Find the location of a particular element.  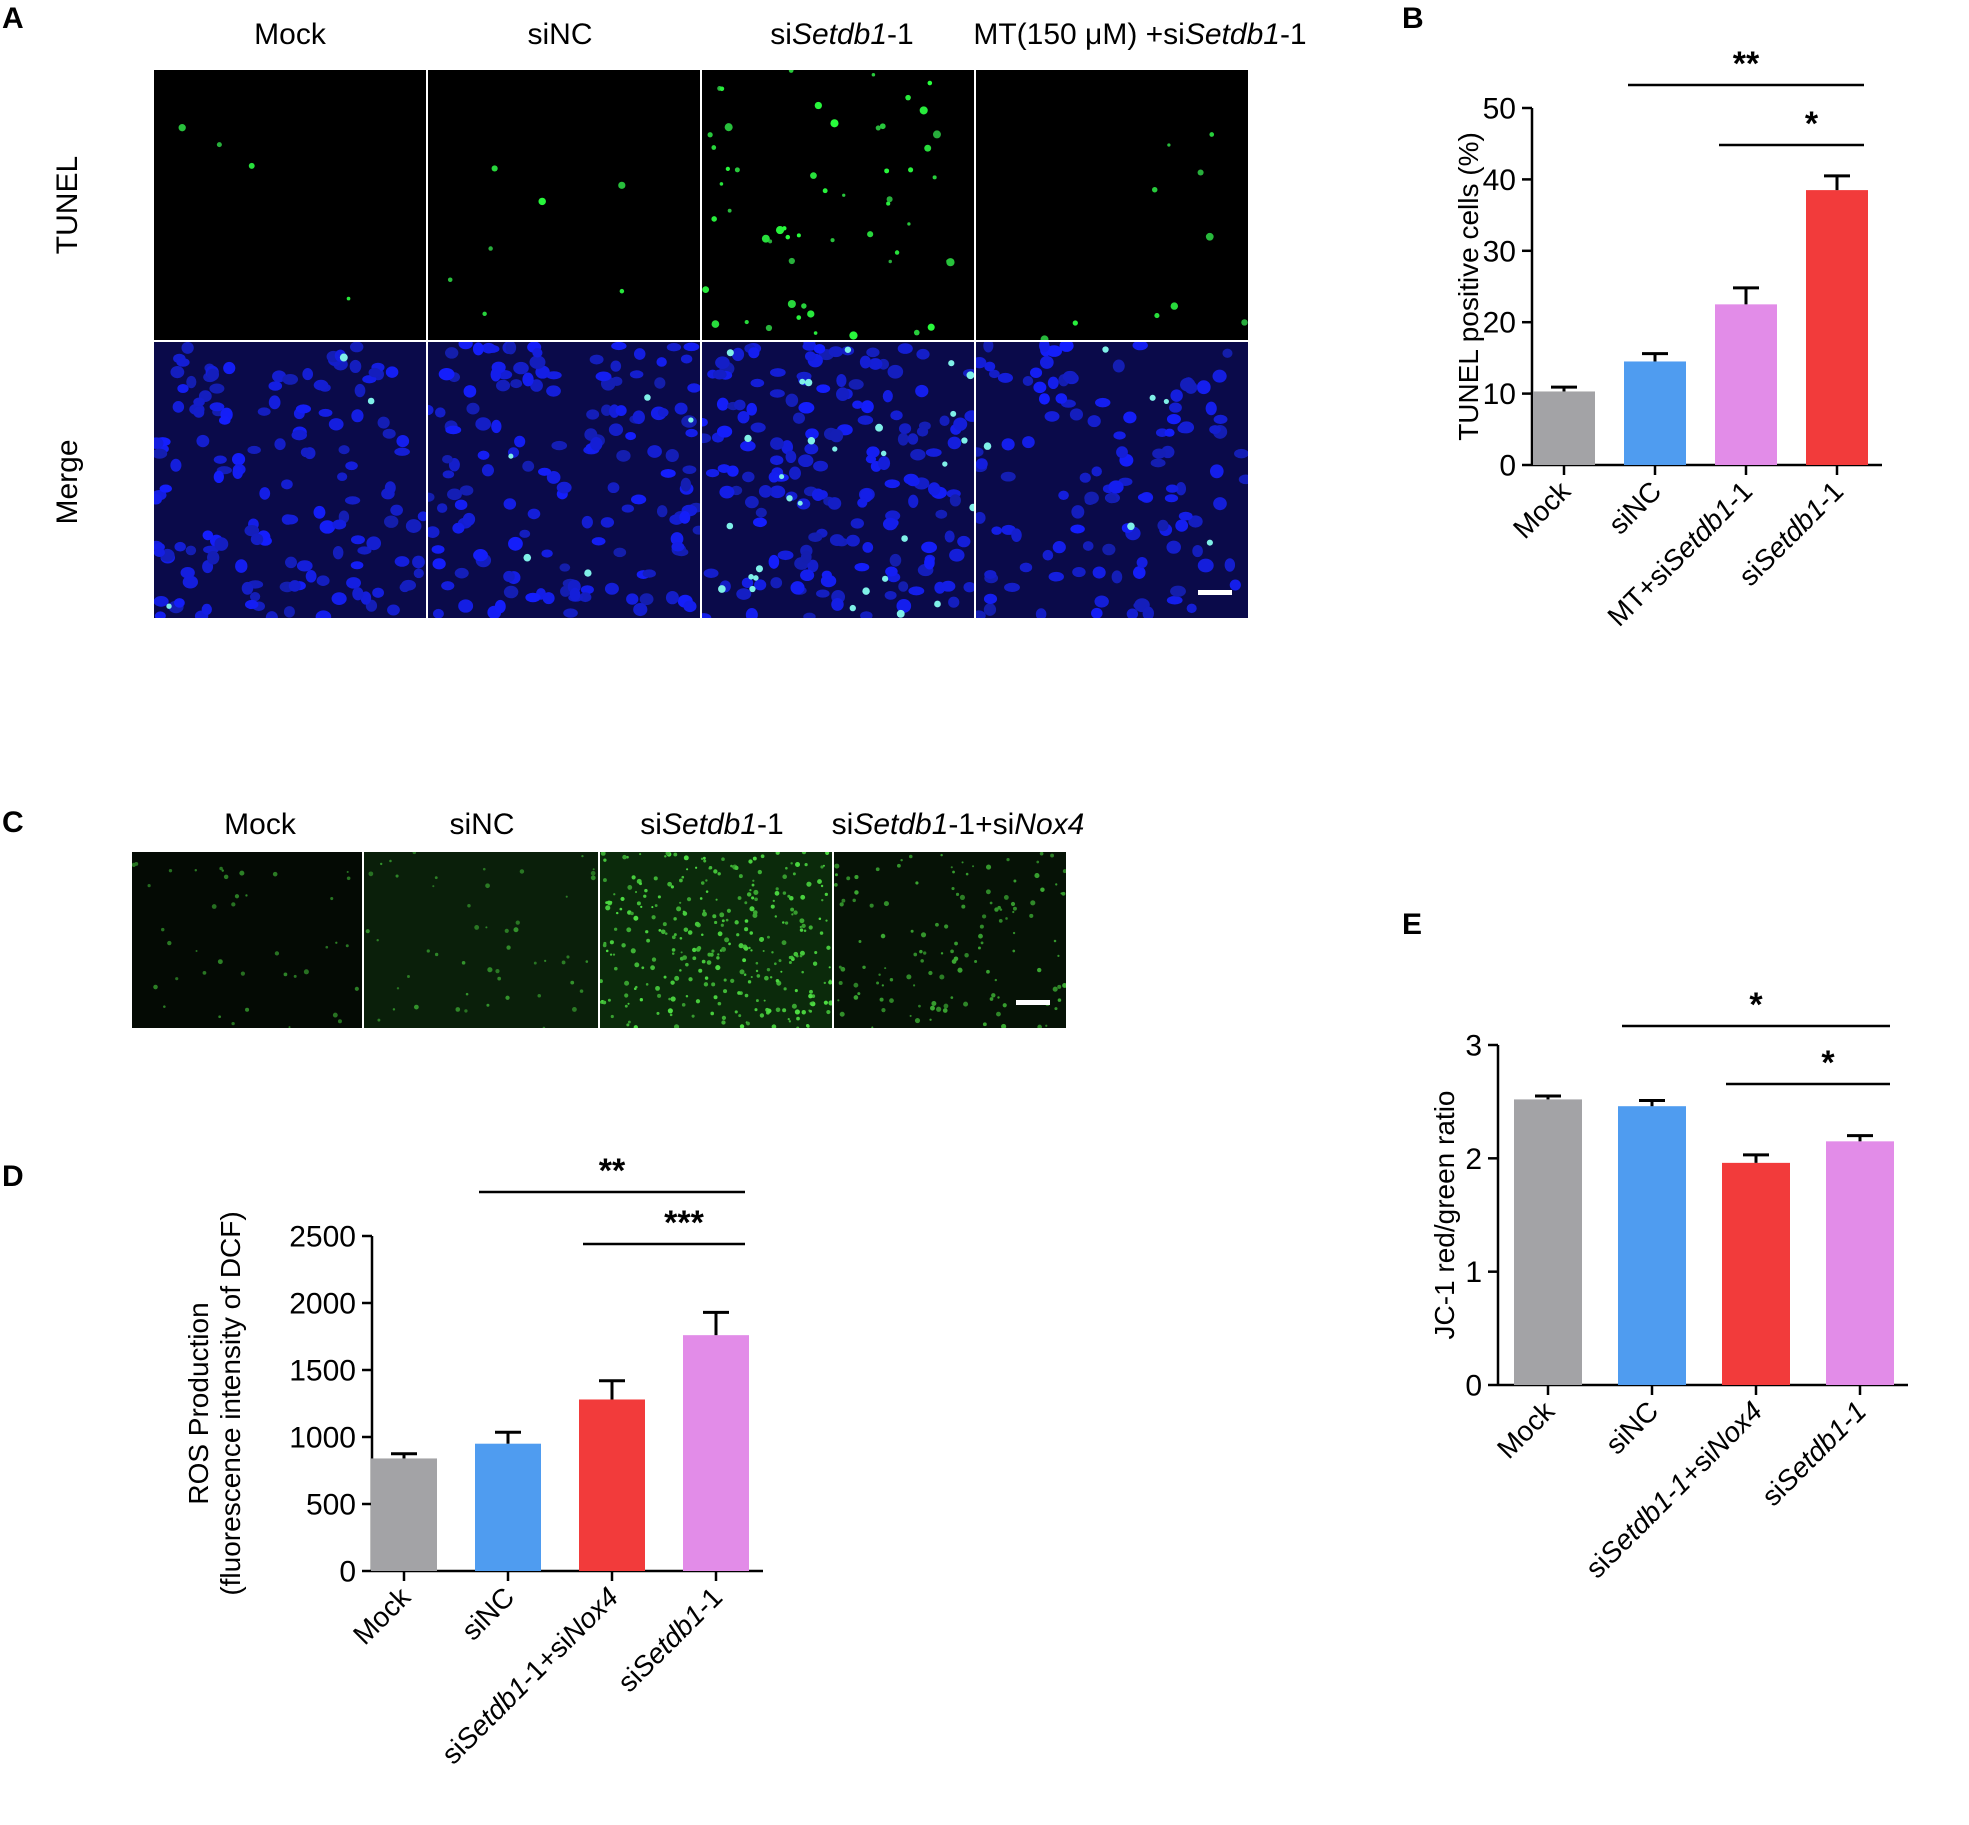

panel-a-letter: A is located at coordinates (13, 18).